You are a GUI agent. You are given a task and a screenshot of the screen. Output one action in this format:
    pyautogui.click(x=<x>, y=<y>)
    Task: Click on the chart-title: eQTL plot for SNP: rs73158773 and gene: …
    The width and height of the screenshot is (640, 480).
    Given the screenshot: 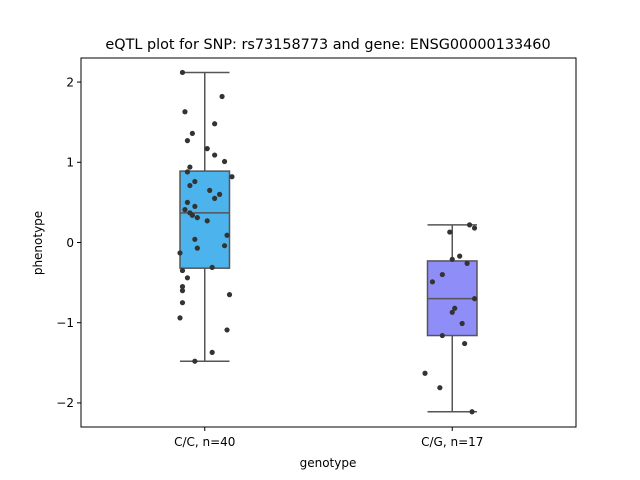 What is the action you would take?
    pyautogui.click(x=327, y=45)
    